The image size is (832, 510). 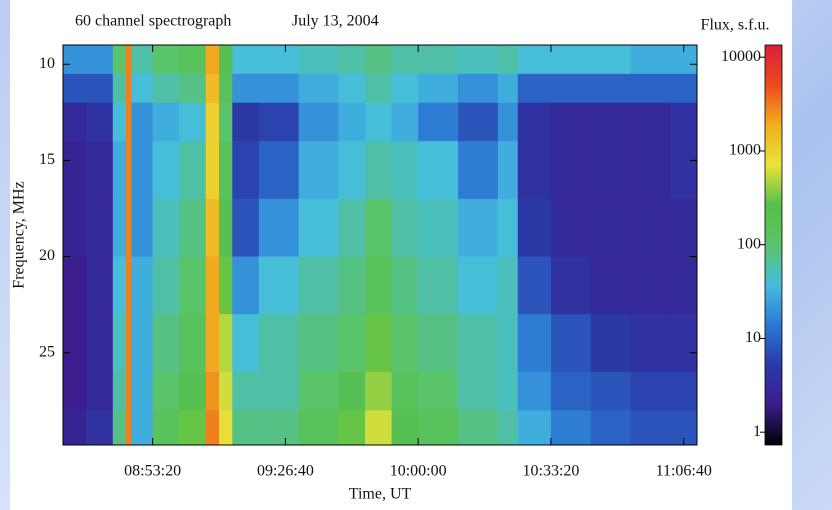 What do you see at coordinates (773, 245) in the screenshot?
I see `colorbar` at bounding box center [773, 245].